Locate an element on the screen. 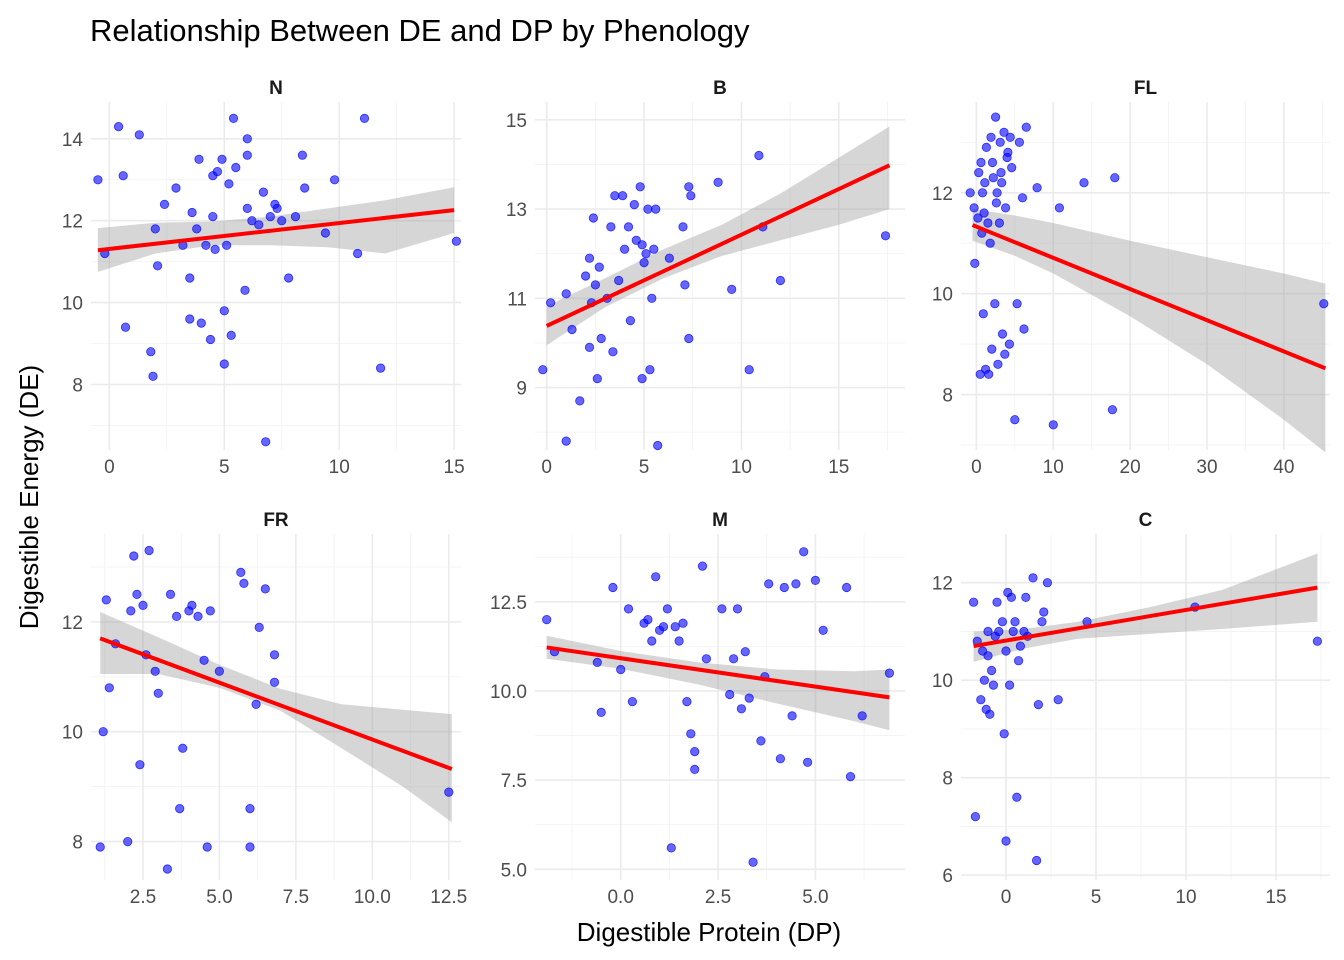 This screenshot has width=1344, height=960. x-tick-label: 40 is located at coordinates (1283, 467).